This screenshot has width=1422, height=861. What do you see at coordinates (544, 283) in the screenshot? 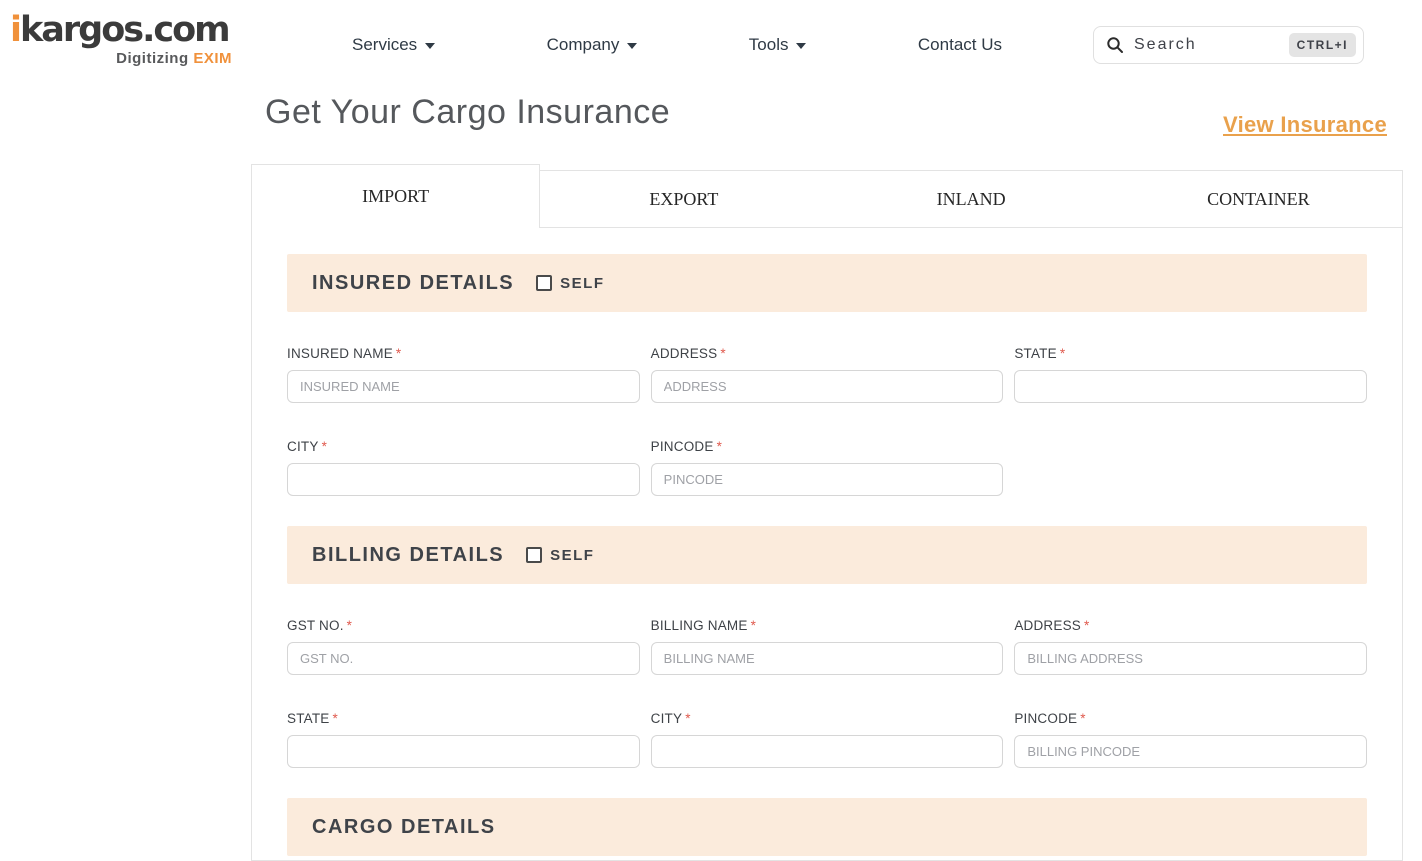
I see `insured-self-checkbox` at bounding box center [544, 283].